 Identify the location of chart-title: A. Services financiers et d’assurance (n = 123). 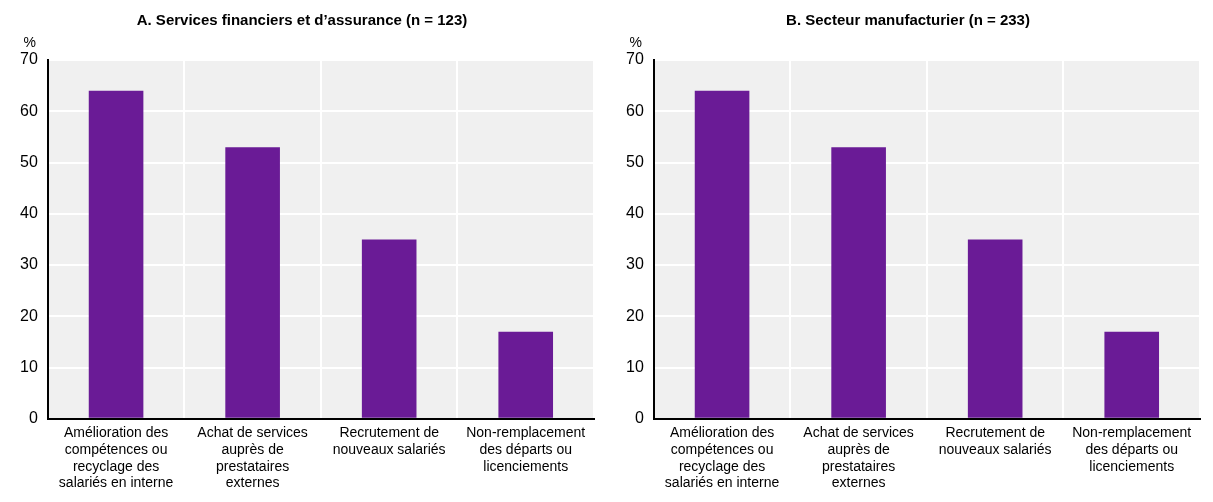
(302, 20).